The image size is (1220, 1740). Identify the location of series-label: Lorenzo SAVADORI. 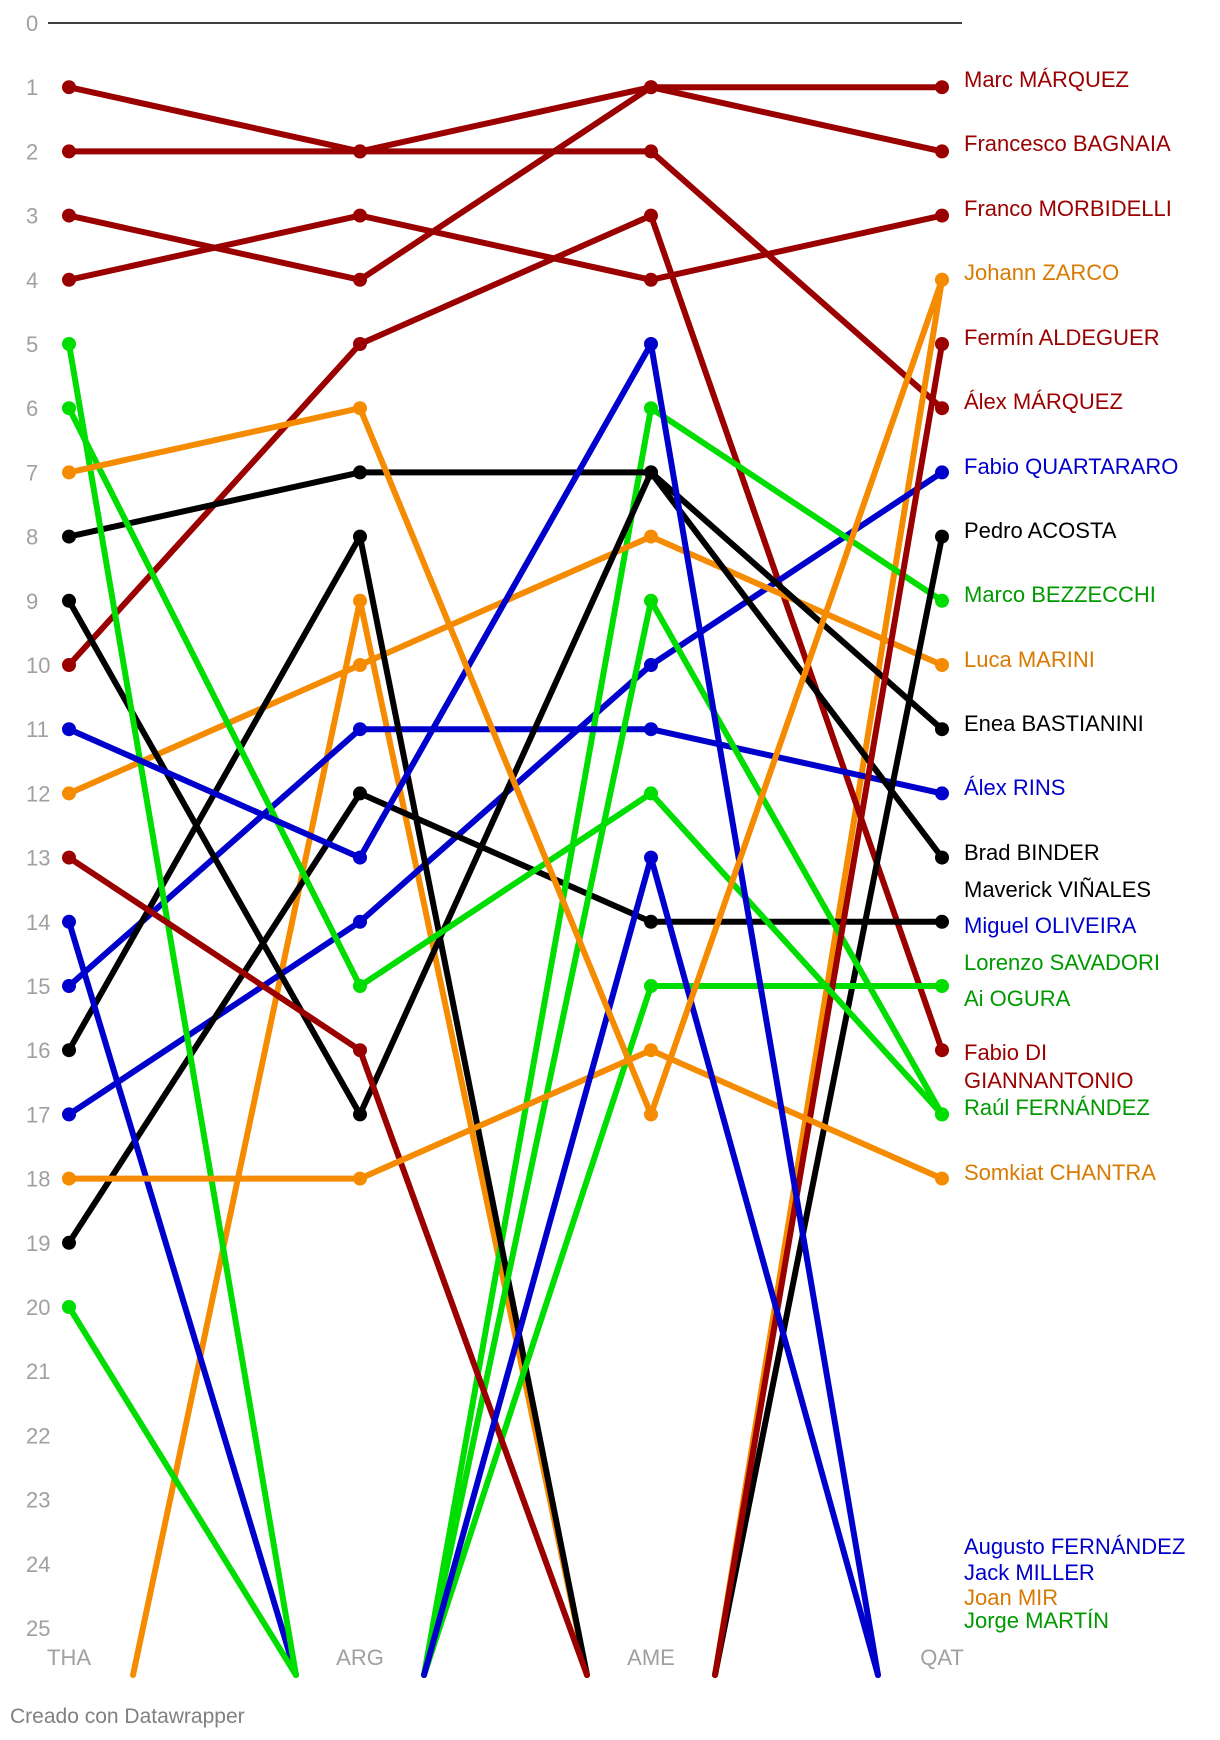
(1062, 962).